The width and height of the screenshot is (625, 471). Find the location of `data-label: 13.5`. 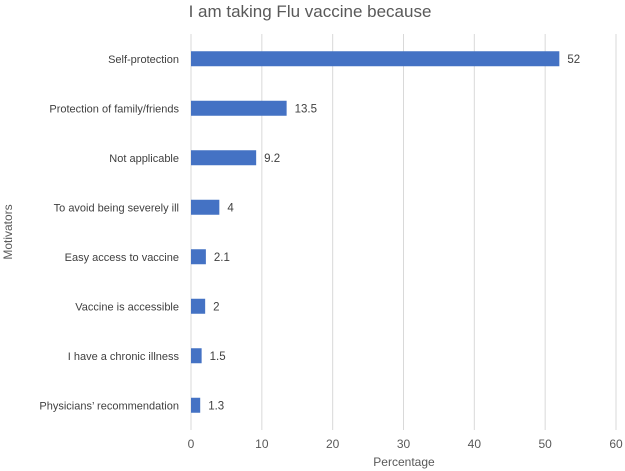

data-label: 13.5 is located at coordinates (306, 109).